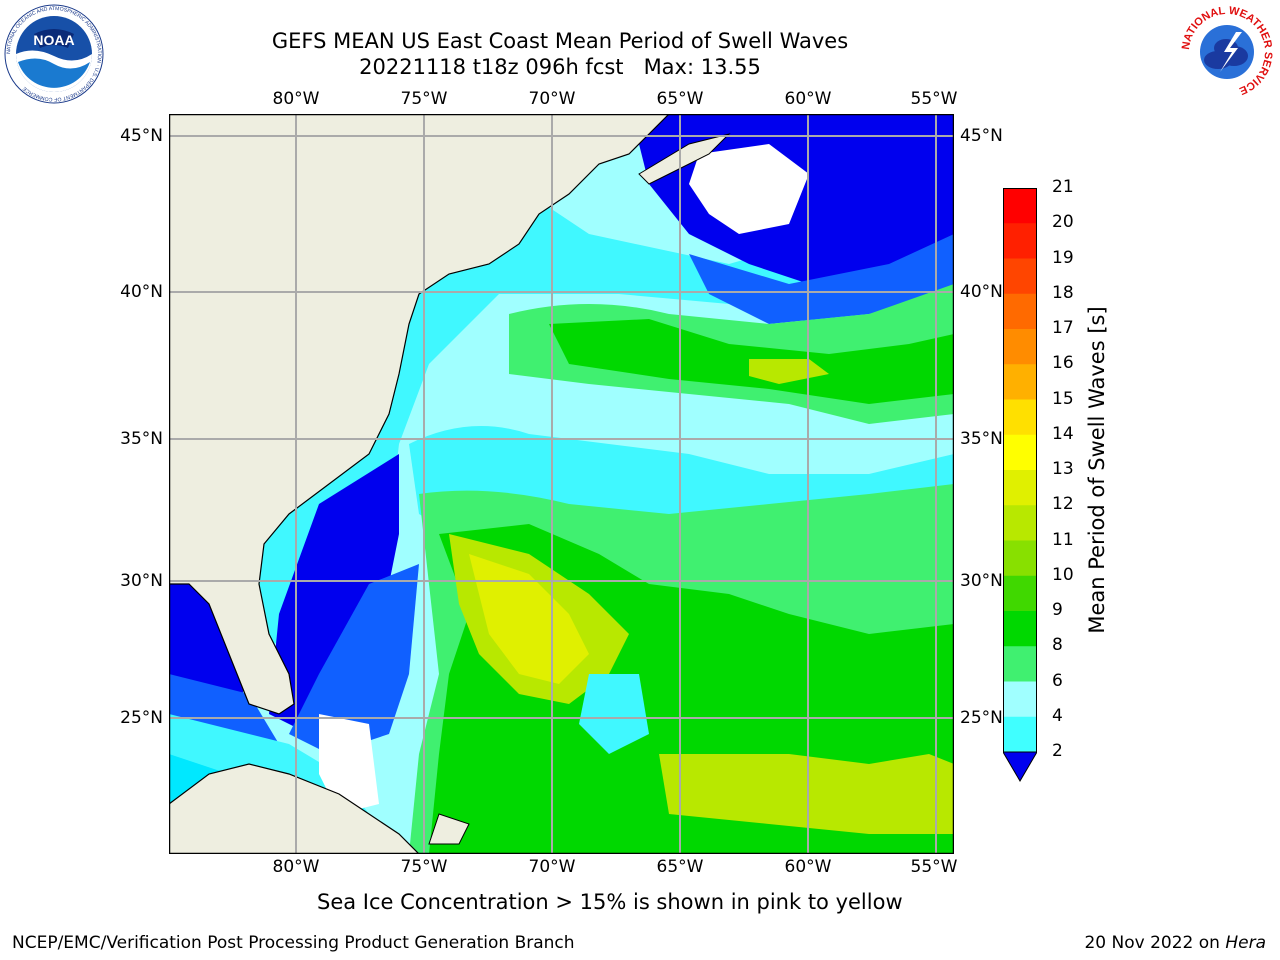  Describe the element at coordinates (1020, 766) in the screenshot. I see `colorbar-extend-arrow` at that location.